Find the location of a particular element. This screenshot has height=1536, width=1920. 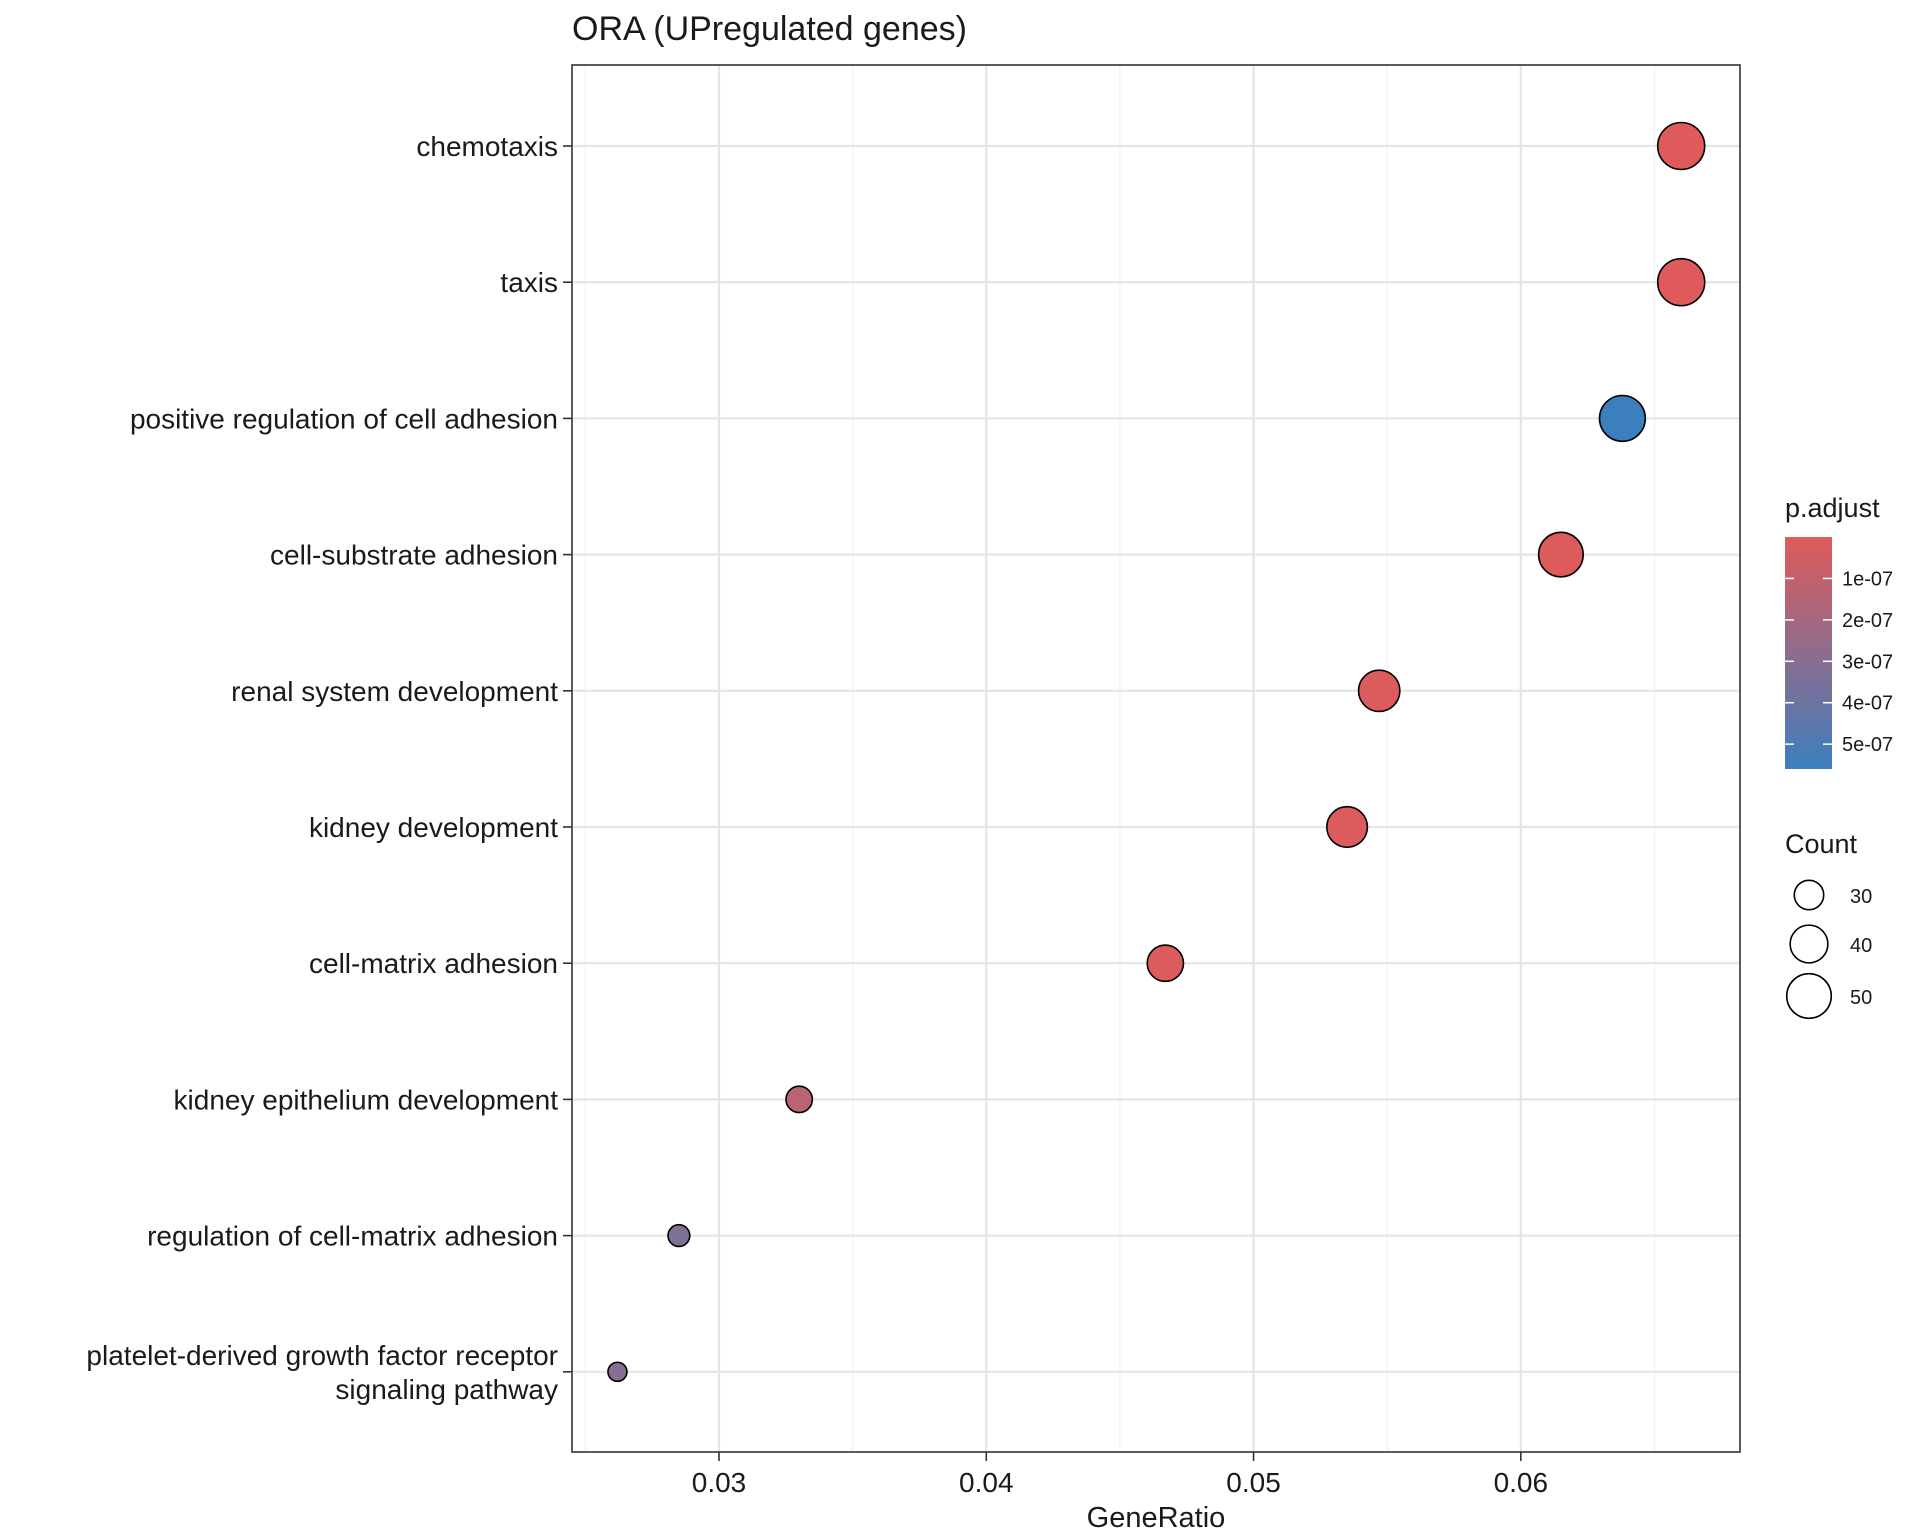

size-legend-title: Count is located at coordinates (1821, 844).